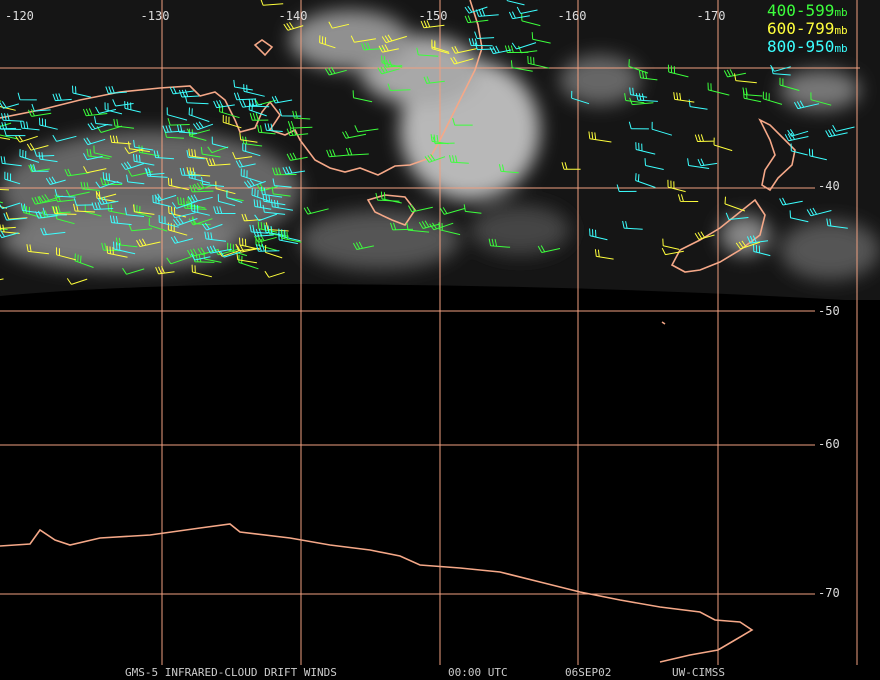 The height and width of the screenshot is (680, 880). Describe the element at coordinates (155, 16) in the screenshot. I see `longitude-label: -130` at that location.